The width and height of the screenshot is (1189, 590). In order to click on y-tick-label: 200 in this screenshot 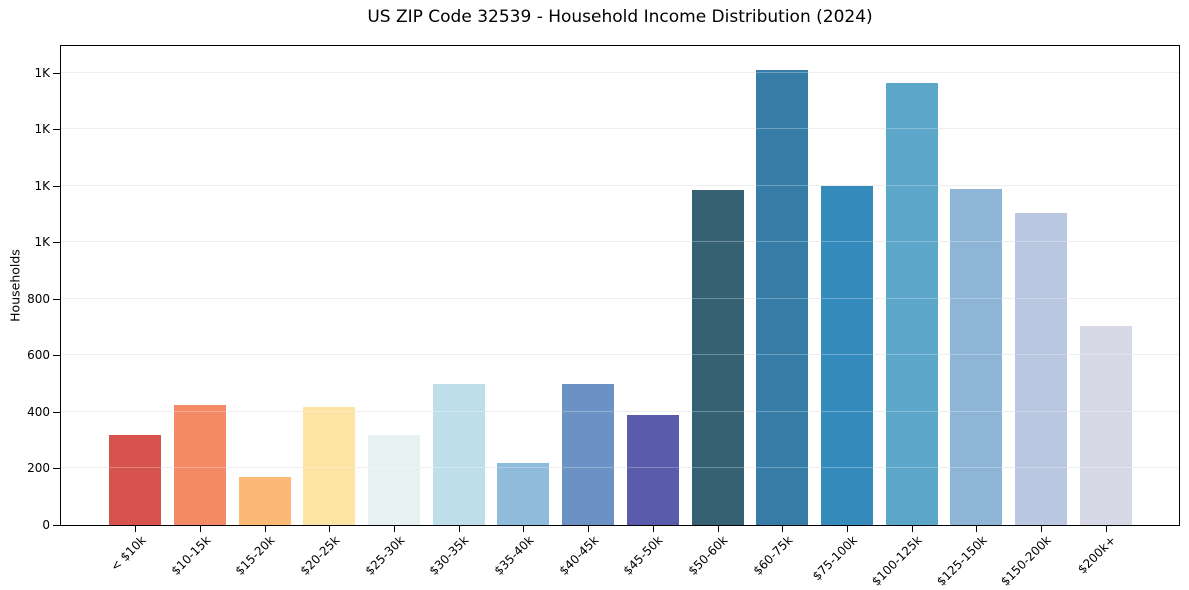, I will do `click(38, 468)`.